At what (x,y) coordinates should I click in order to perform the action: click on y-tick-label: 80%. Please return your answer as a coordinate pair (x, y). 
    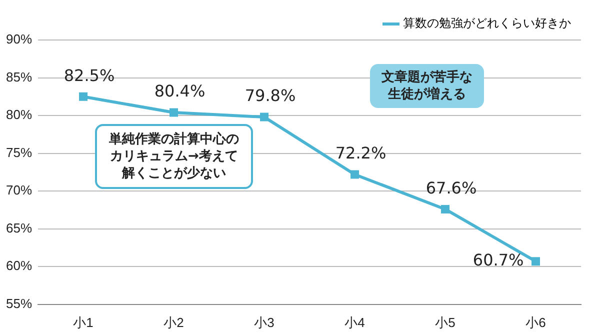
    Looking at the image, I should click on (19, 114).